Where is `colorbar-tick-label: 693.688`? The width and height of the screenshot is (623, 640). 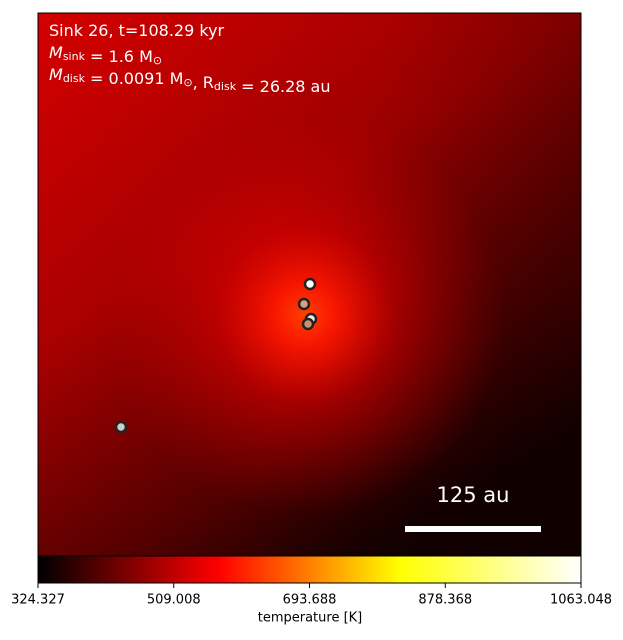 colorbar-tick-label: 693.688 is located at coordinates (310, 600).